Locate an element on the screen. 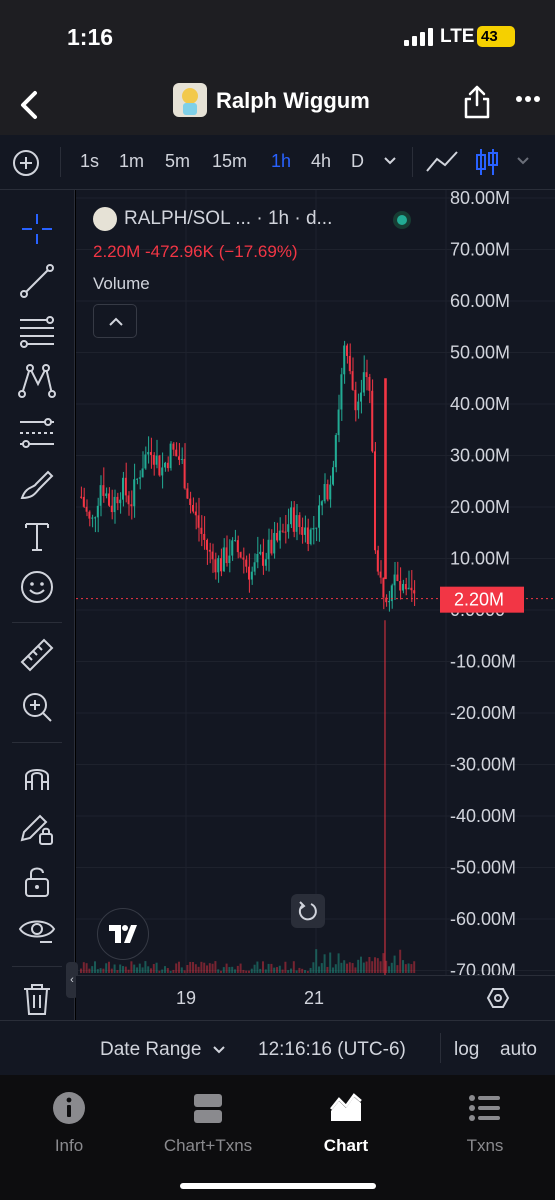  interval-5m: 5m is located at coordinates (178, 161).